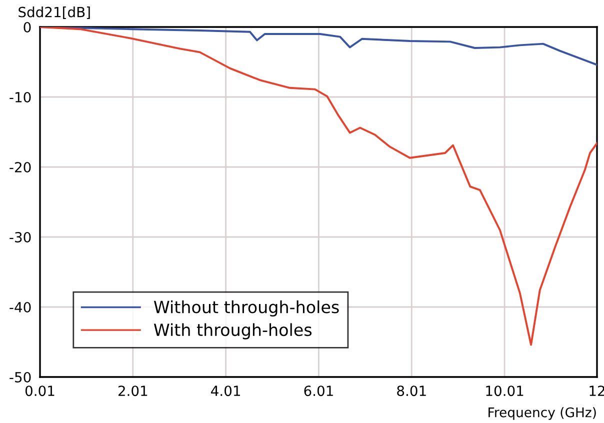 The width and height of the screenshot is (604, 423). What do you see at coordinates (505, 391) in the screenshot?
I see `x-tick-label: 10.01` at bounding box center [505, 391].